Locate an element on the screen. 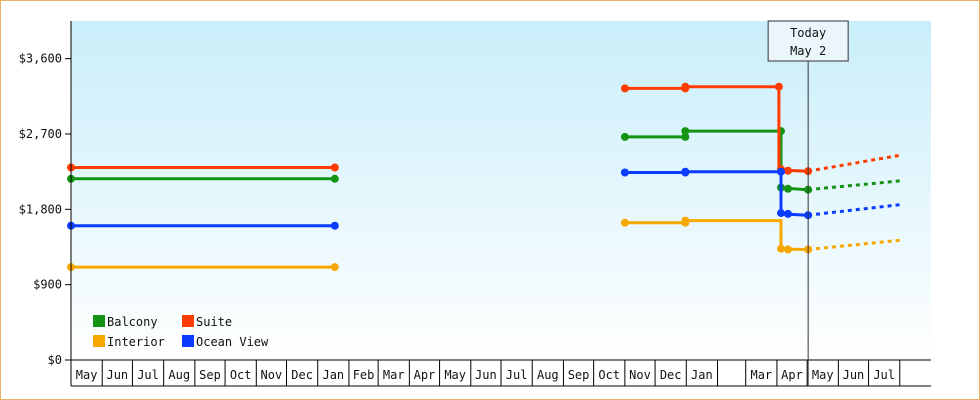 This screenshot has width=980, height=400. legend-label: Interior is located at coordinates (136, 342).